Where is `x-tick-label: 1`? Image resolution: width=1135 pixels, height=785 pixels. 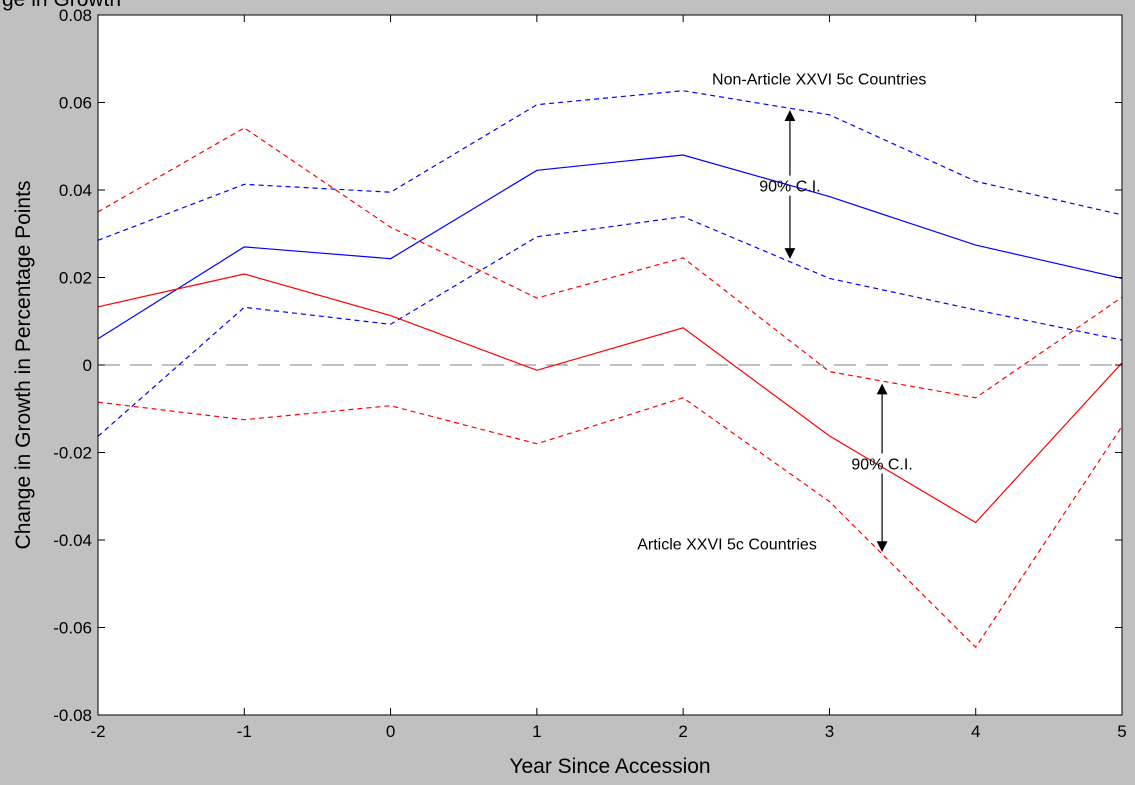 x-tick-label: 1 is located at coordinates (536, 731).